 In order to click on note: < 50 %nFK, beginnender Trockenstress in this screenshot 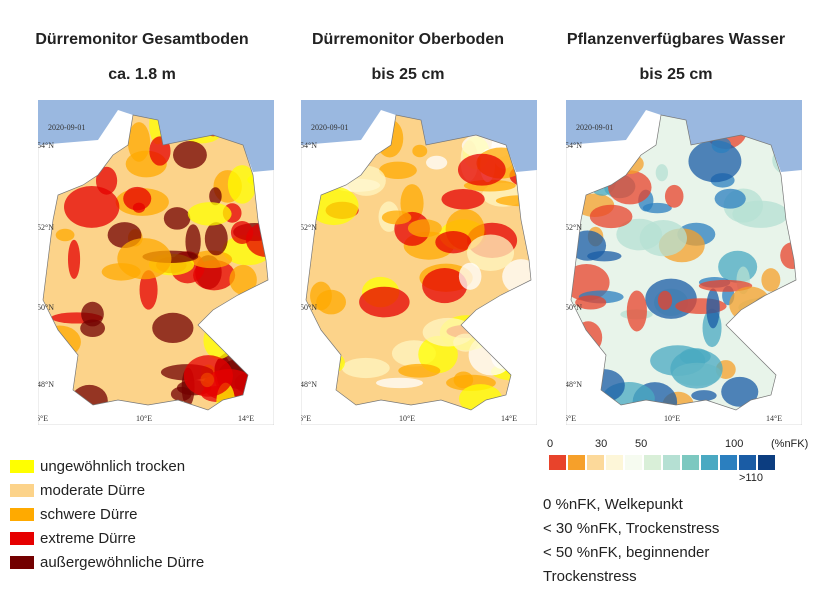, I will do `click(626, 564)`.